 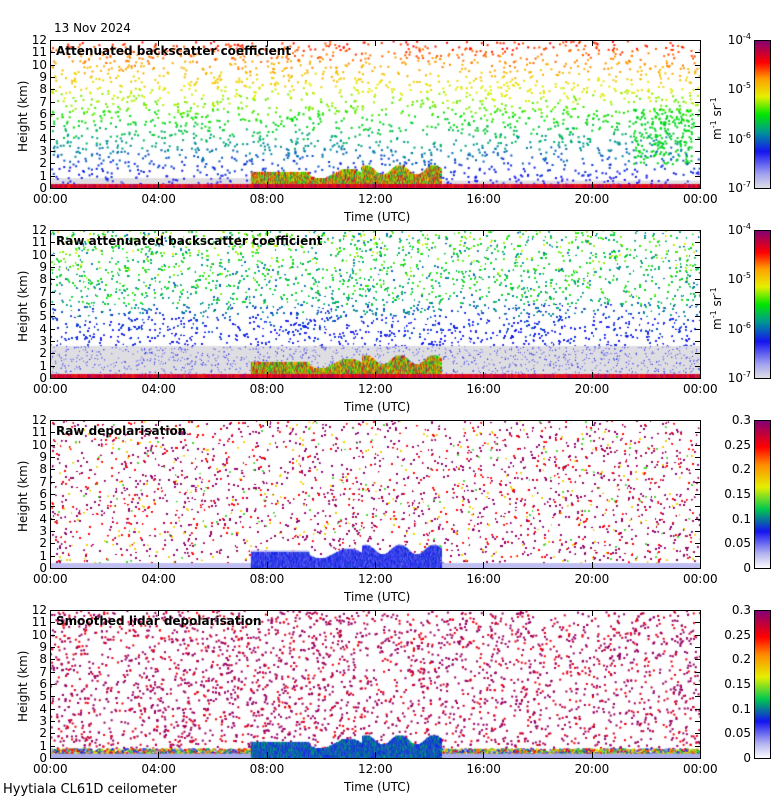 What do you see at coordinates (43, 304) in the screenshot?
I see `y-tick-label: 6` at bounding box center [43, 304].